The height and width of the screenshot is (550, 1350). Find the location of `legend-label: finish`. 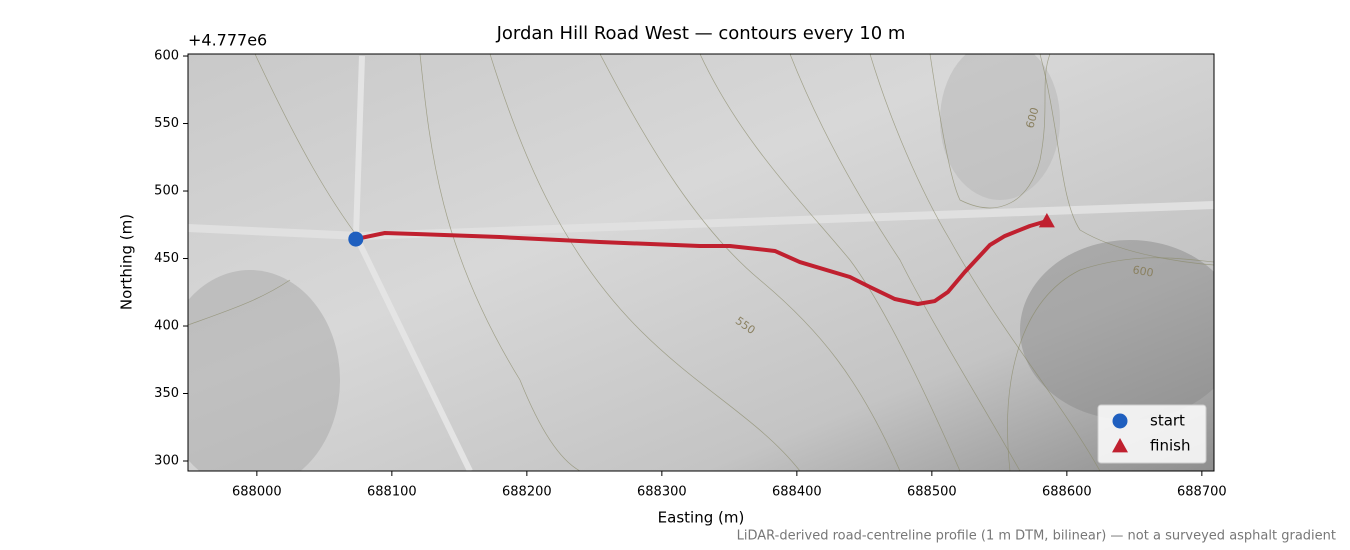

legend-label: finish is located at coordinates (1170, 446).